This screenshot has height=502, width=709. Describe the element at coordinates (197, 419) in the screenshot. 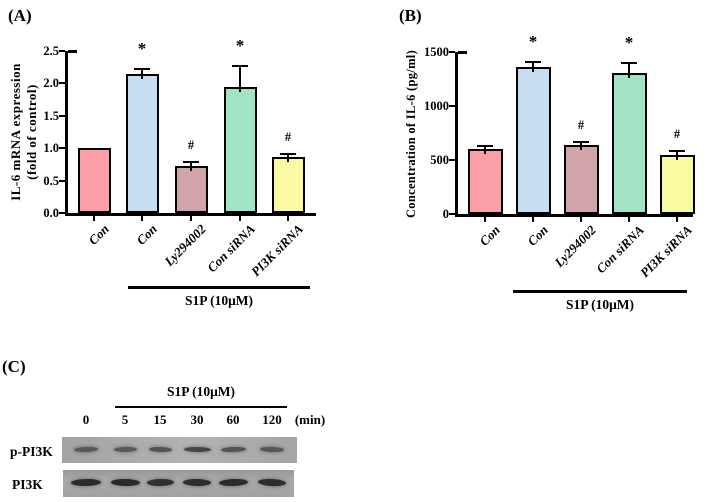

I see `blot-time-label-30: 30` at that location.